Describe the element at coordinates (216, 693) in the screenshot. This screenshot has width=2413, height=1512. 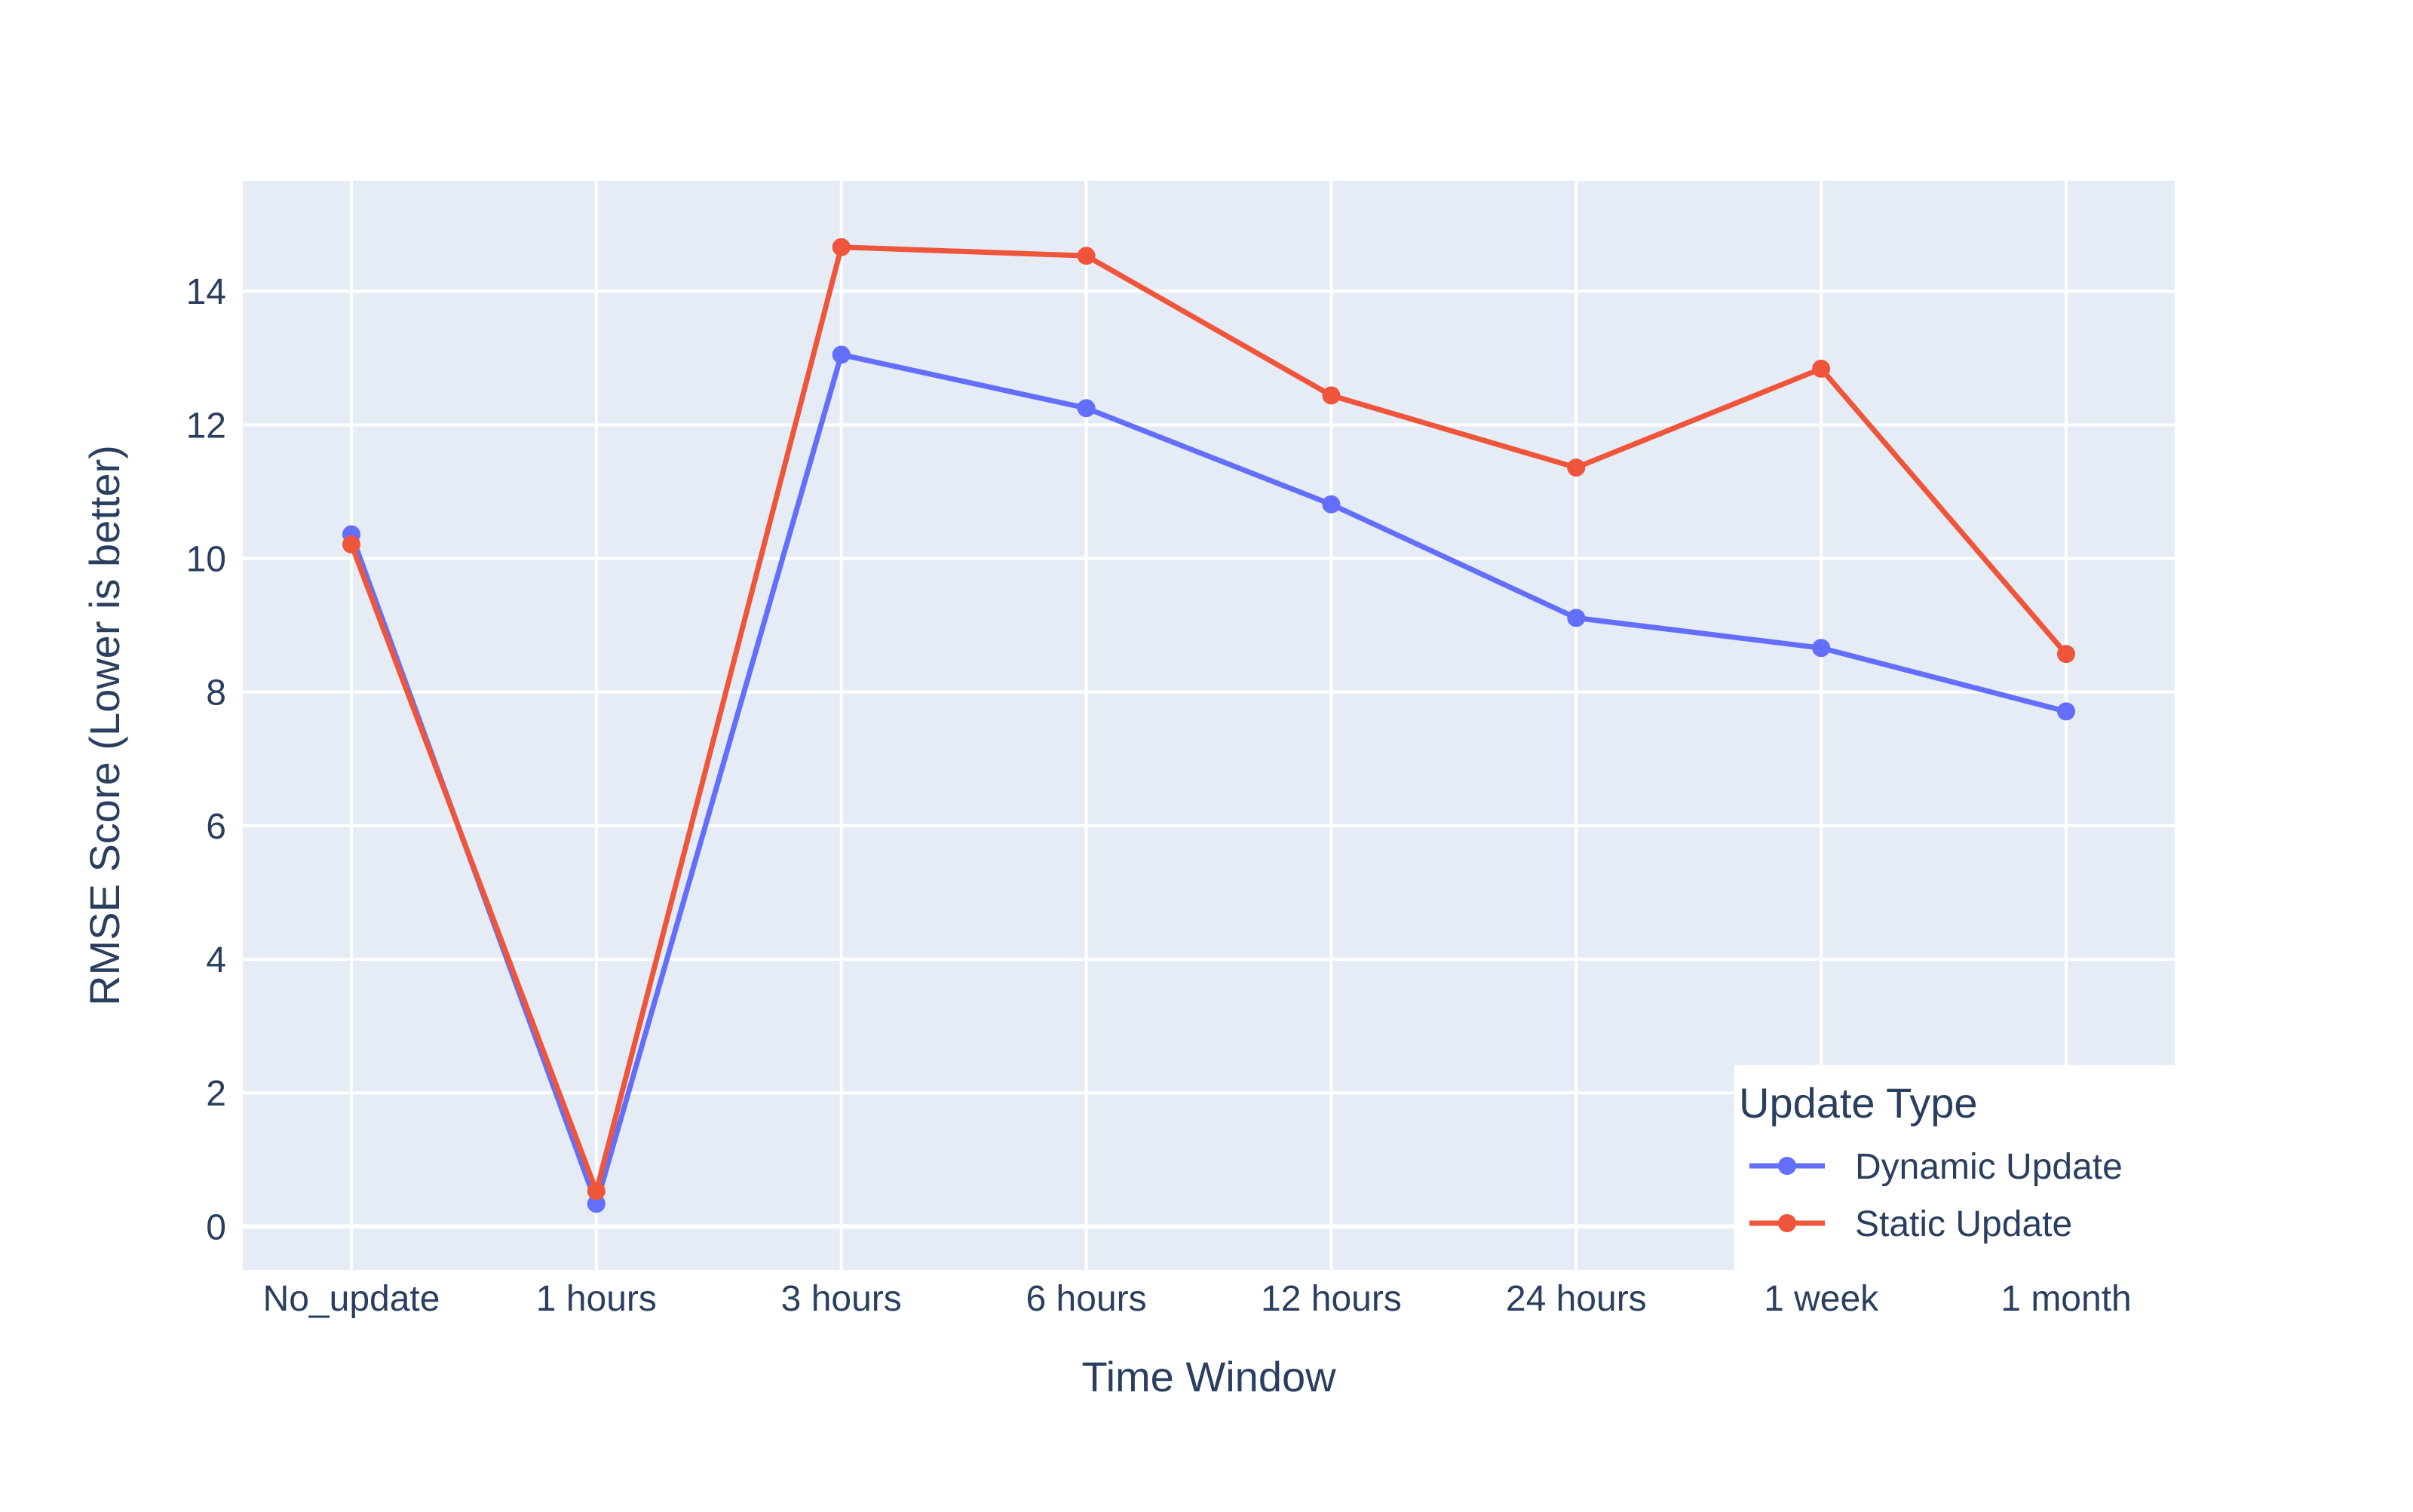
I see `y-tick-label: 8` at that location.